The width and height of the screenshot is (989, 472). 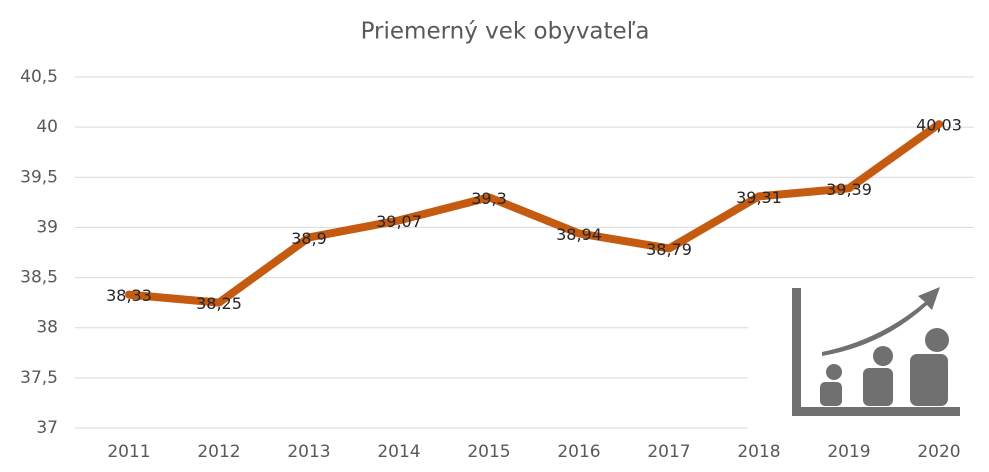 I want to click on data-label: 38,79, so click(x=669, y=249).